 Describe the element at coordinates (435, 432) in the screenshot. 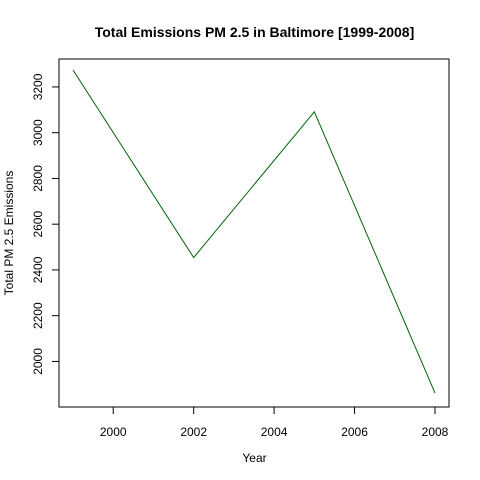

I see `x-tick-label: 2008` at that location.